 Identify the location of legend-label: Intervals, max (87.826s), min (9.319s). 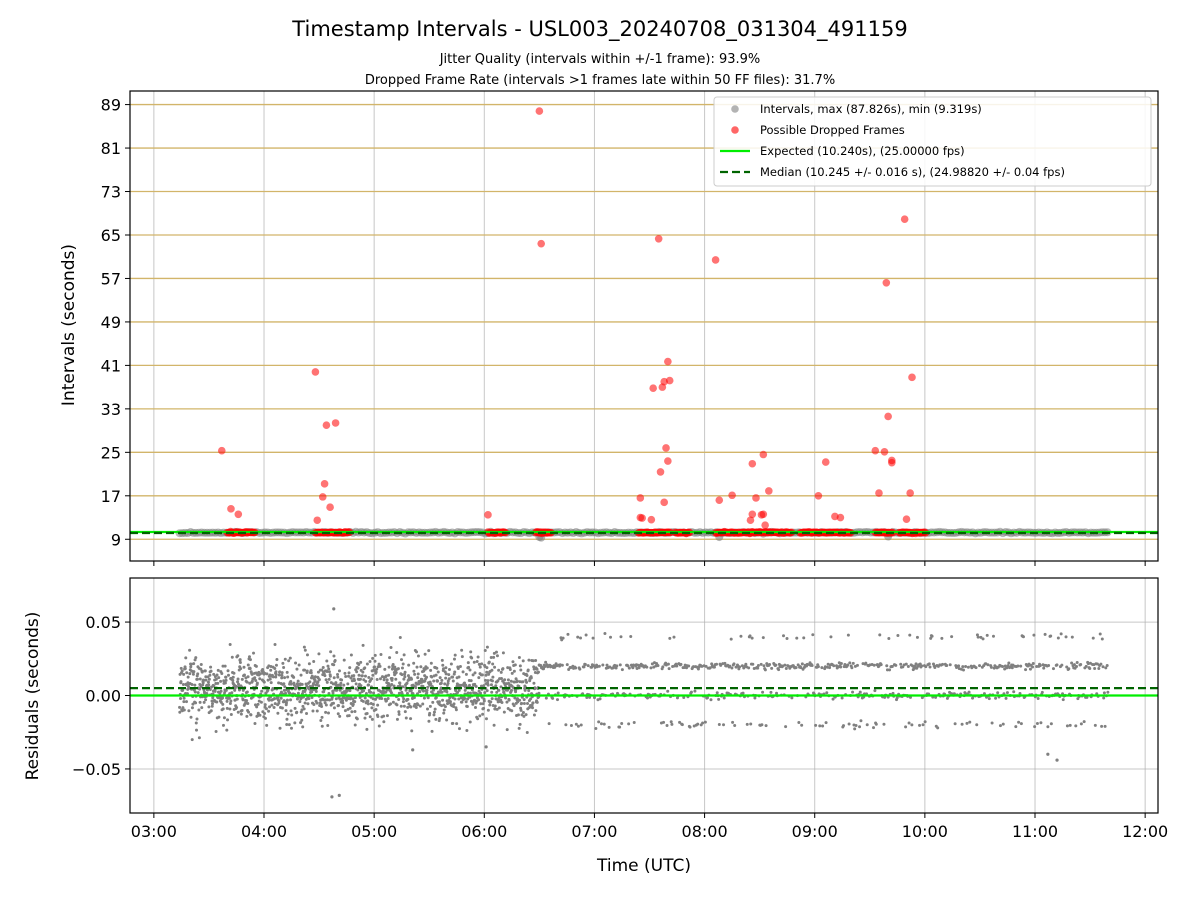
(871, 109).